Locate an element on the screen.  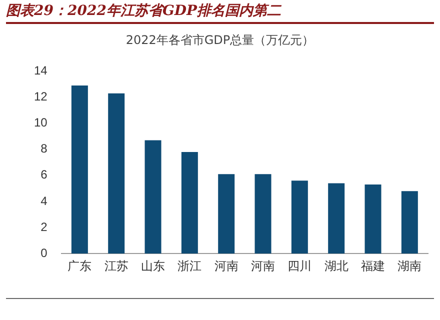
x-tick-label: 湖南 is located at coordinates (410, 266).